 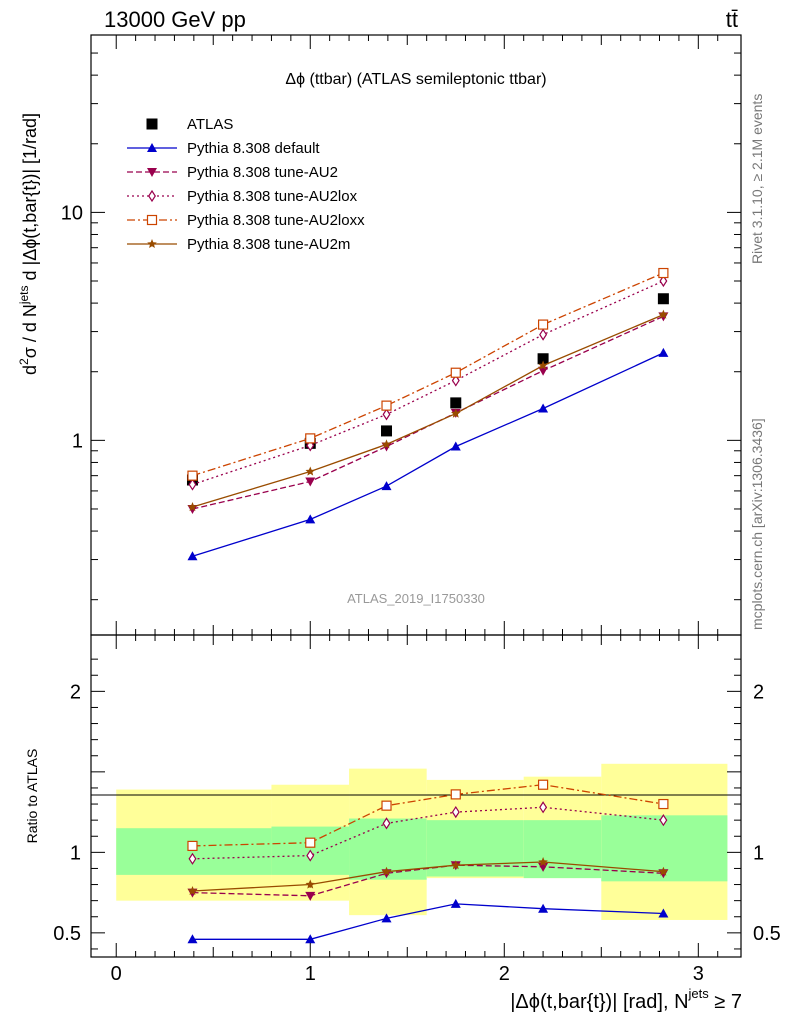 What do you see at coordinates (272, 196) in the screenshot?
I see `legend-label: Pythia 8.308 tune-AU2lox` at bounding box center [272, 196].